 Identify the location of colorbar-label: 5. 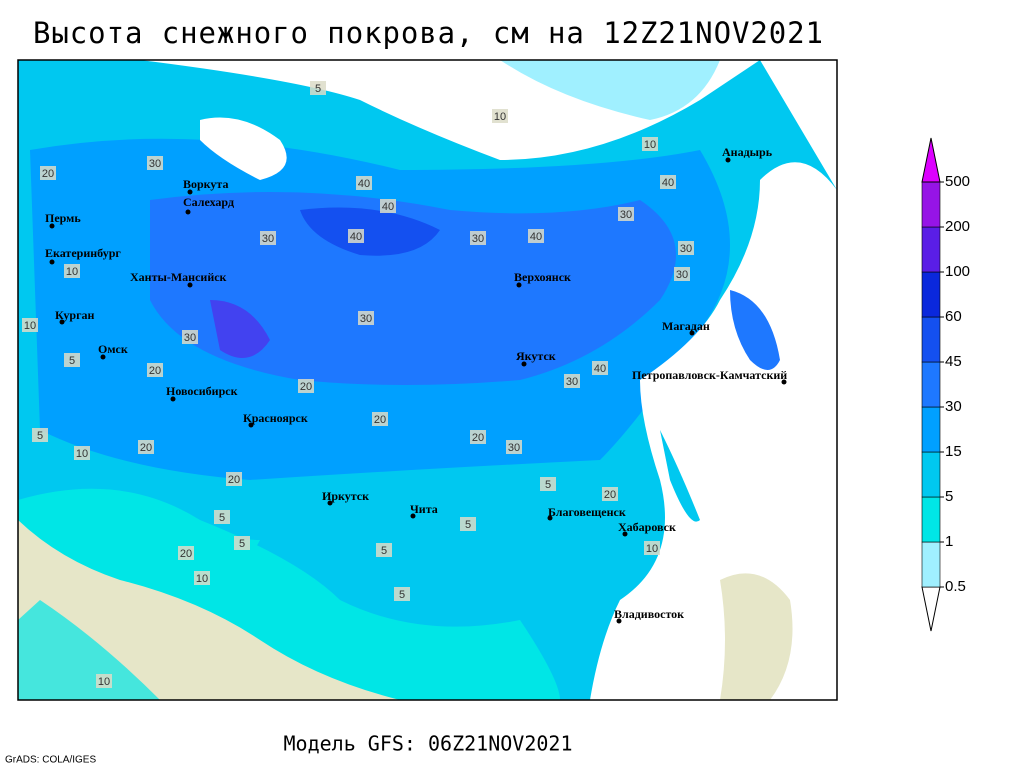
(949, 496).